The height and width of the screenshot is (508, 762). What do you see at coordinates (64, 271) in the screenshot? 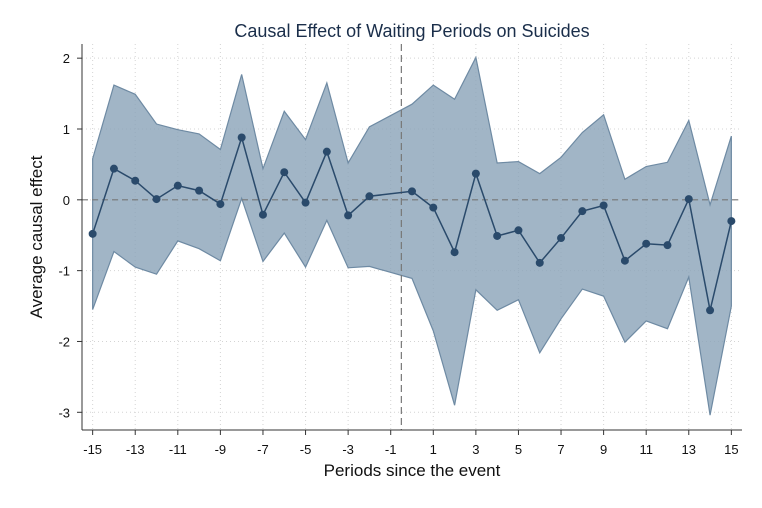
I see `y-tick-label-2: -1` at bounding box center [64, 271].